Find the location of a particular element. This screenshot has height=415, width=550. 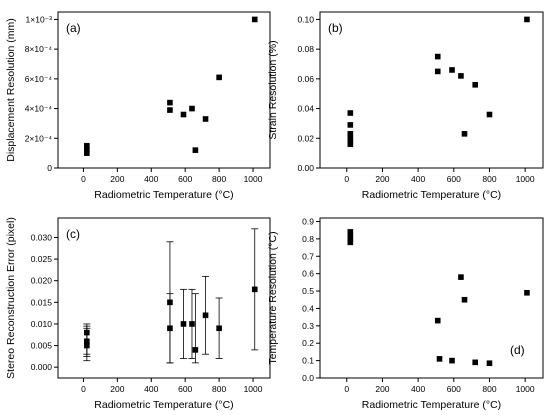

y-tick-label: 0.010 is located at coordinates (42, 324).